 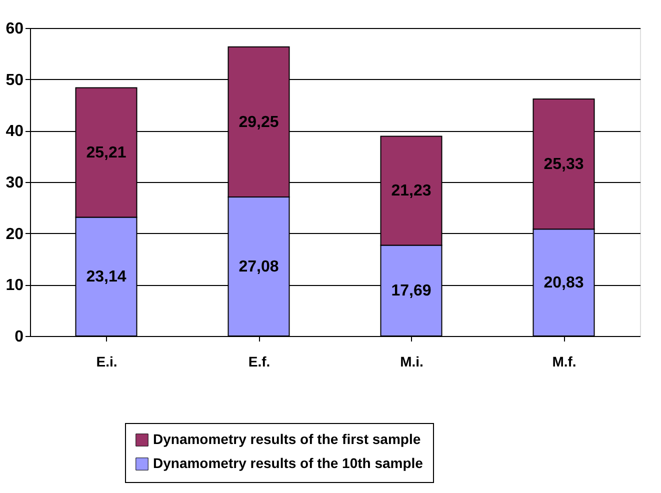 What do you see at coordinates (412, 362) in the screenshot?
I see `x-tick-label: M.i.` at bounding box center [412, 362].